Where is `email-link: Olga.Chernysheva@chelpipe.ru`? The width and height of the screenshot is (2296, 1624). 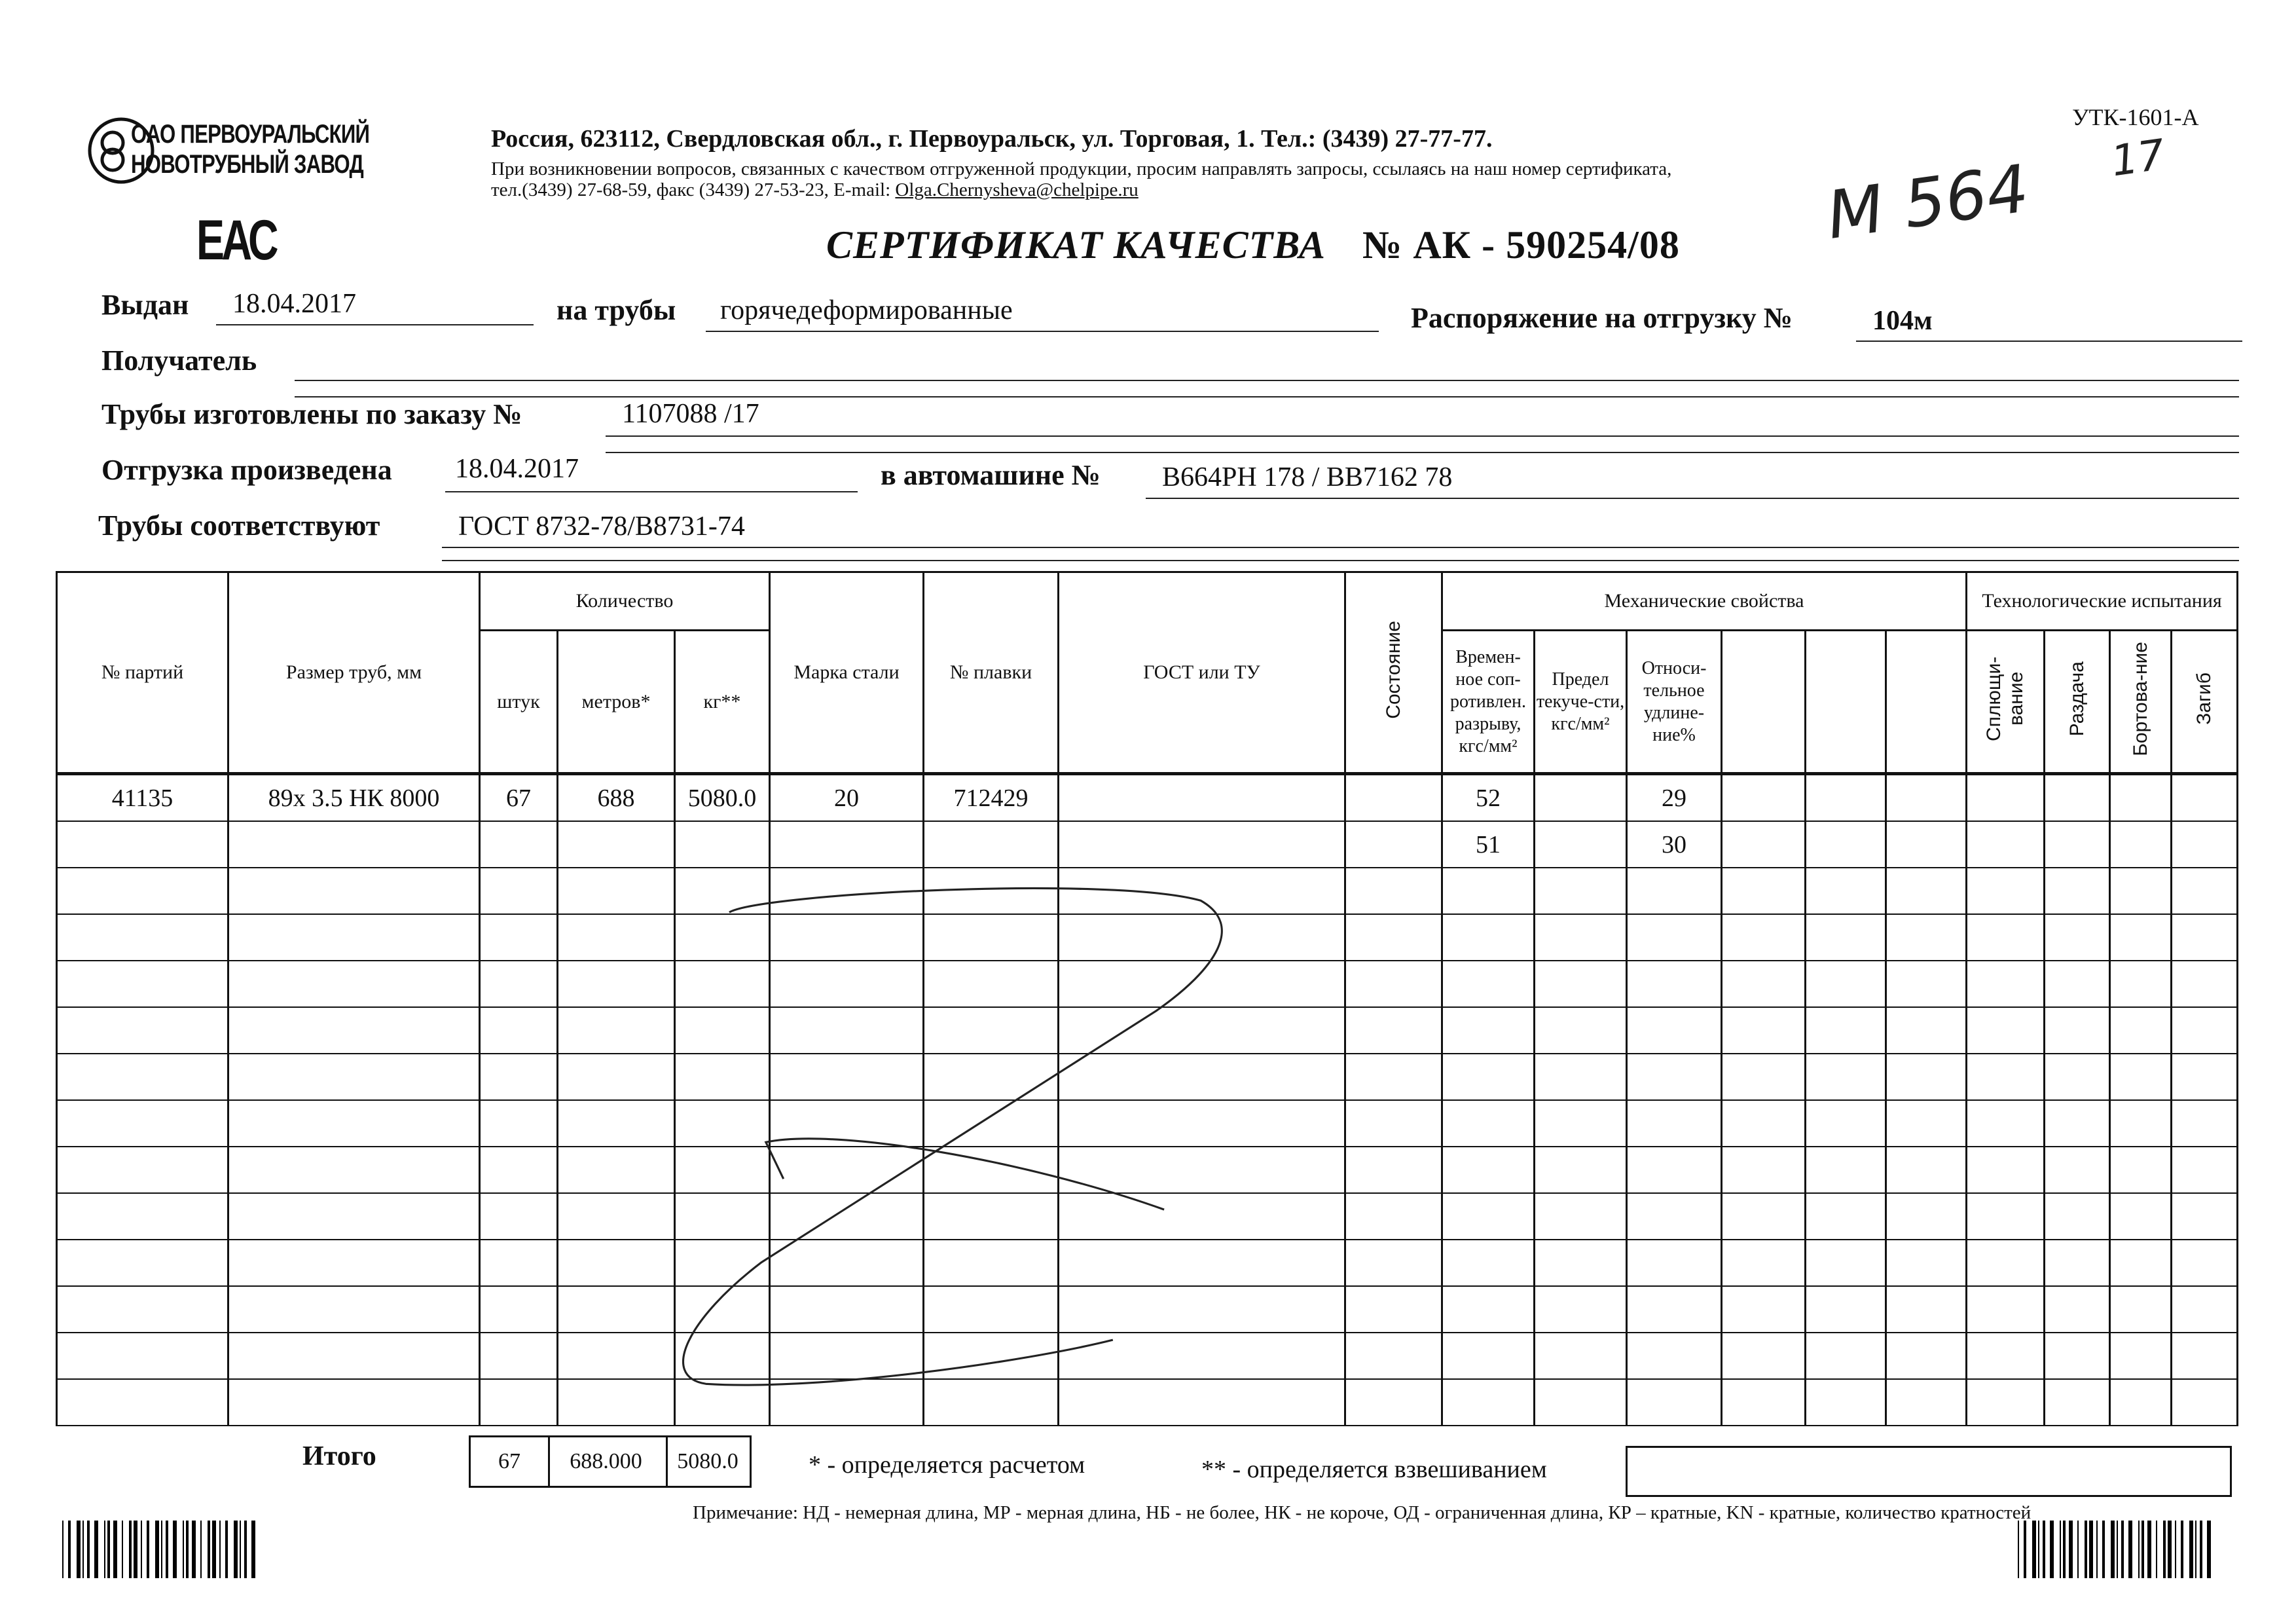 email-link: Olga.Chernysheva@chelpipe.ru is located at coordinates (1017, 189).